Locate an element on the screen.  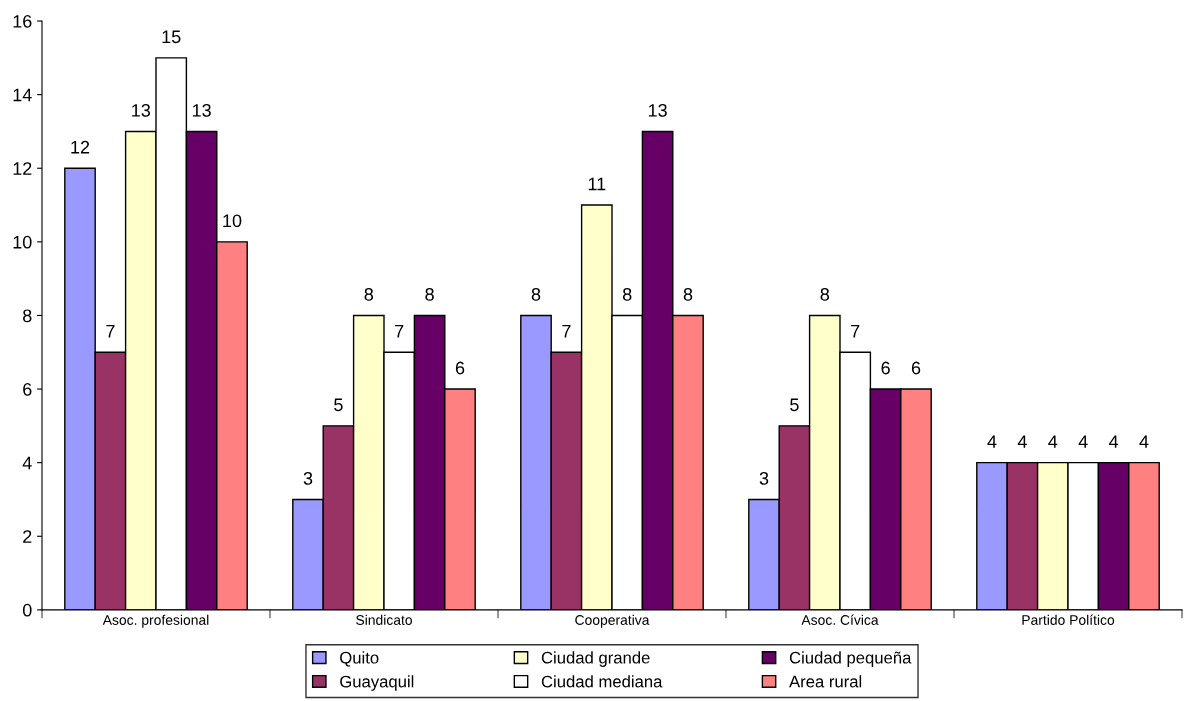
data-label: 11 is located at coordinates (597, 184).